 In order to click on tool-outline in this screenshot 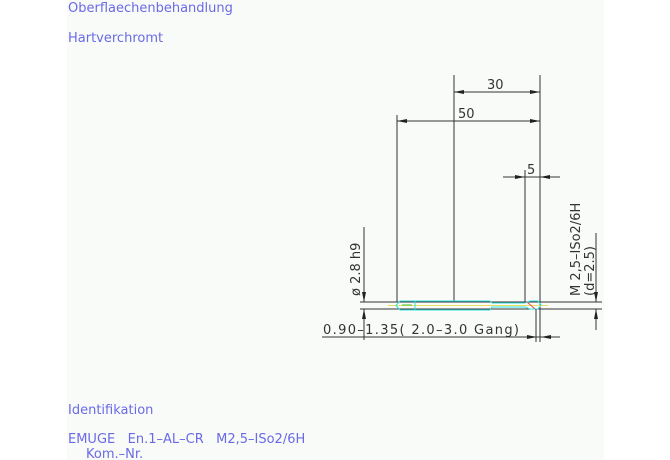, I will do `click(468, 305)`.